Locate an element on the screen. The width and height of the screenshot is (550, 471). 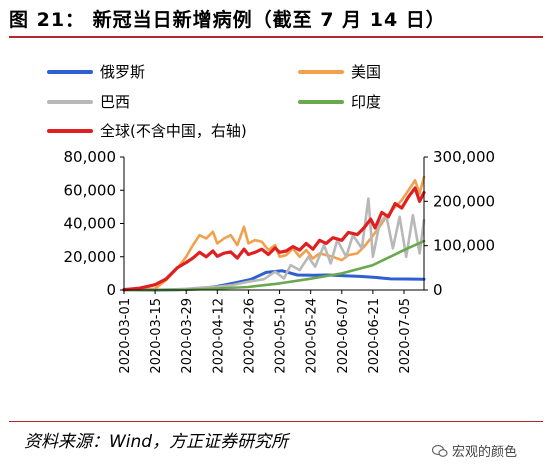
legend-label: 全球(不含中国，右轴) is located at coordinates (173, 131).